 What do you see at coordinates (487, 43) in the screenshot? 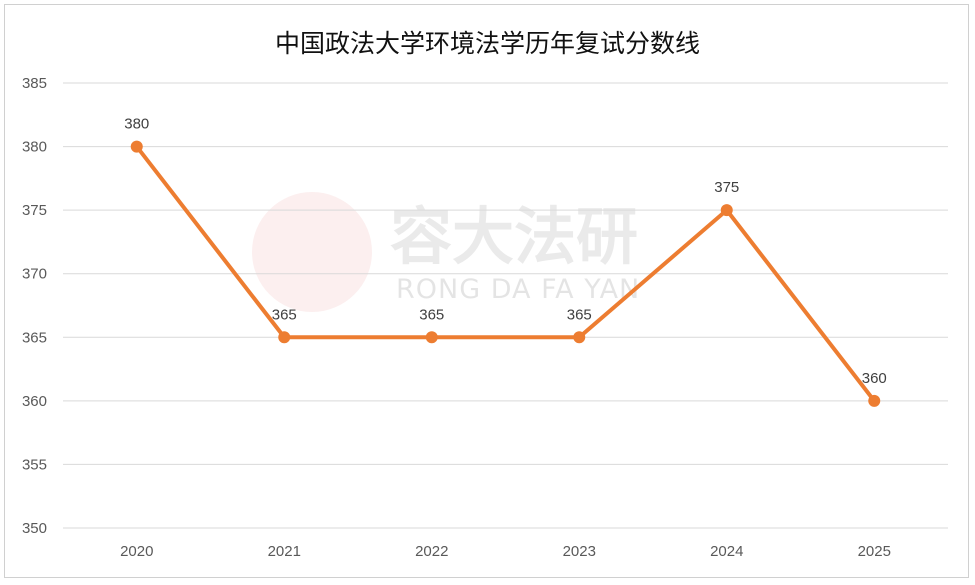
I see `chart-title: 中国政法大学环境法学历年复试分数线` at bounding box center [487, 43].